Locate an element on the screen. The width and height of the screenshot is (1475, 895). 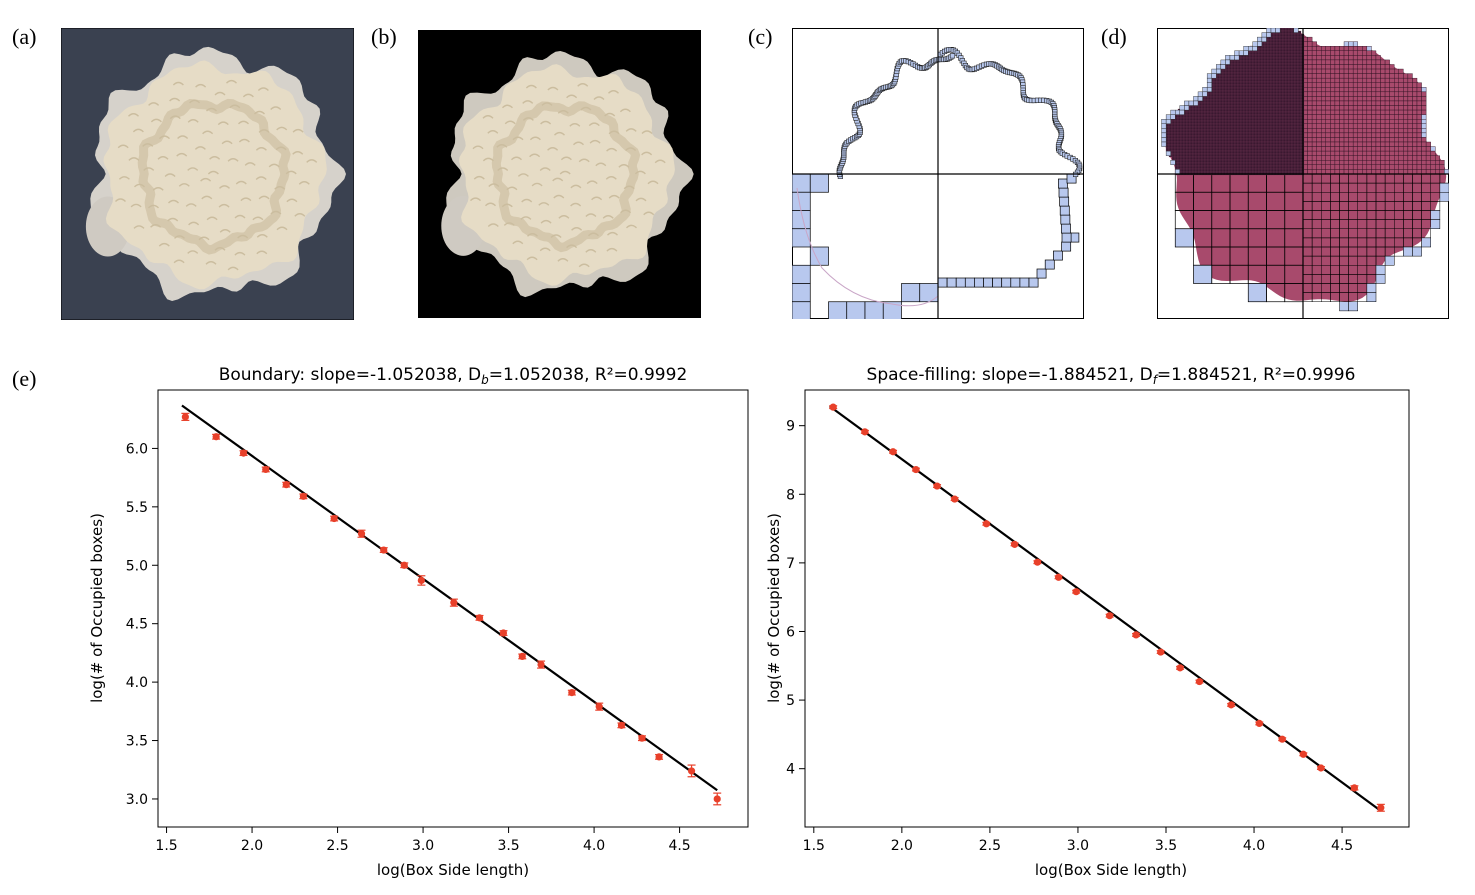
x-tick-label: 3.5 is located at coordinates (508, 846).